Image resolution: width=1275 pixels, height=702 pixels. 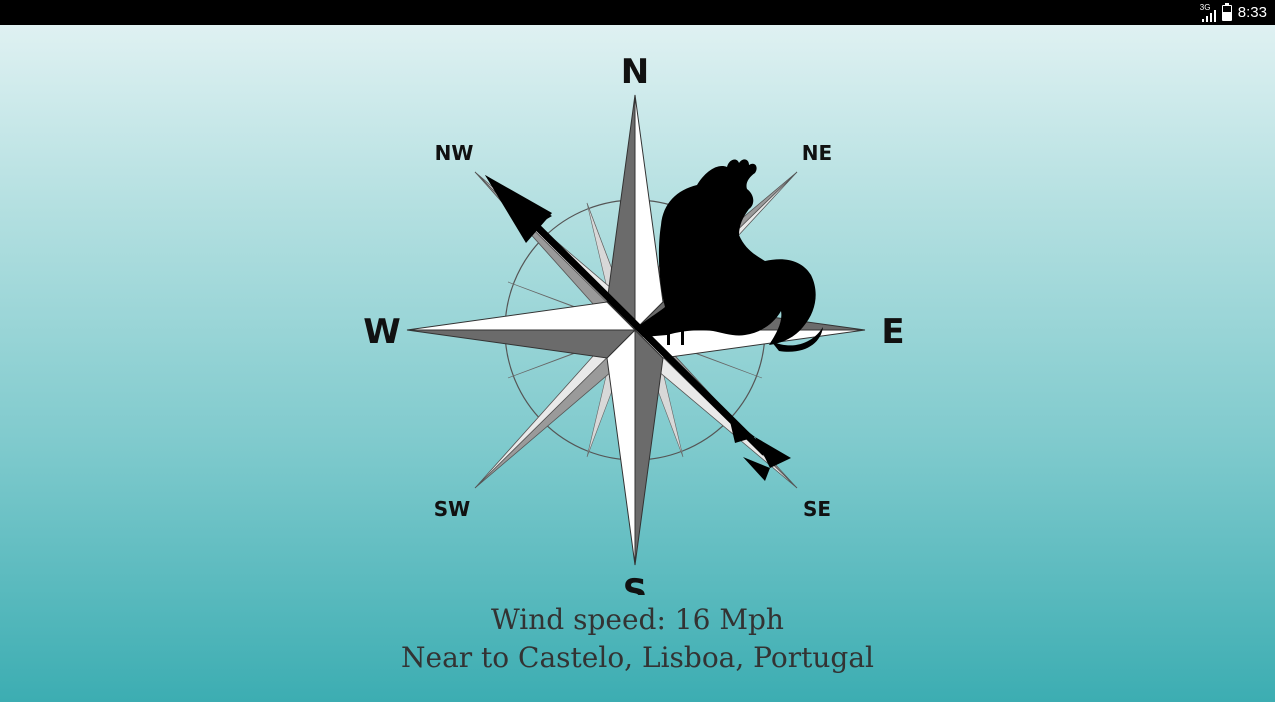 I want to click on wind-speed-text: Wind speed: 16 Mph, so click(x=637, y=619).